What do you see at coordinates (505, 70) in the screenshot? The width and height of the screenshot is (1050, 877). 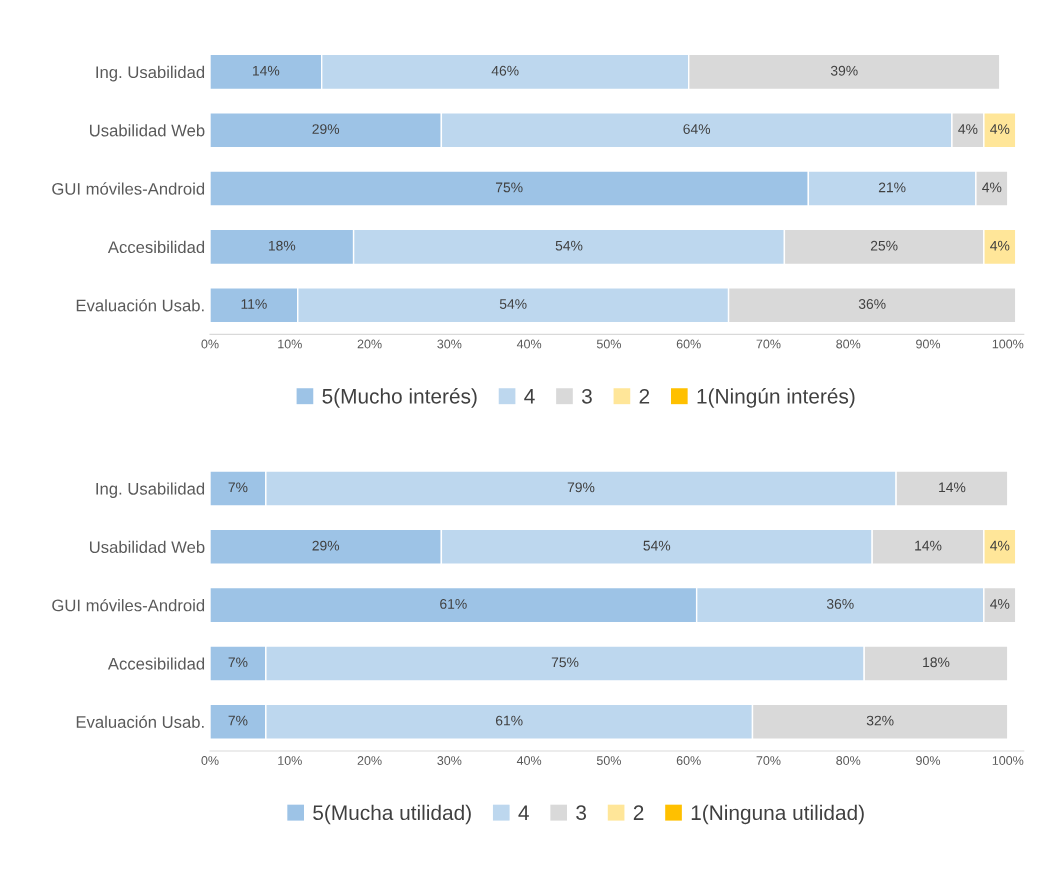 I see `data-label: 46%` at bounding box center [505, 70].